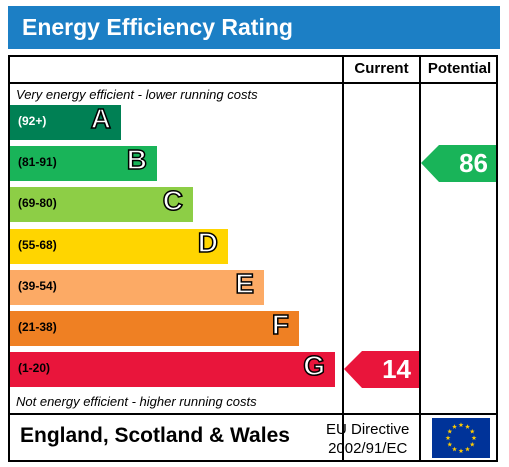 This screenshot has width=509, height=467. Describe the element at coordinates (32, 121) in the screenshot. I see `band-range-a: (92+)` at that location.